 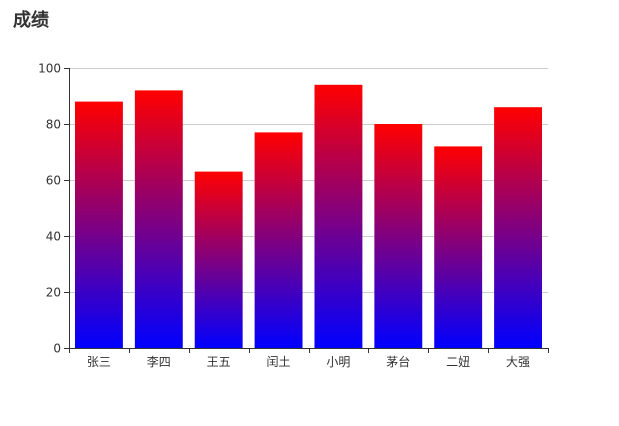 What do you see at coordinates (53, 181) in the screenshot?
I see `y-tick-label-60: 60` at bounding box center [53, 181].